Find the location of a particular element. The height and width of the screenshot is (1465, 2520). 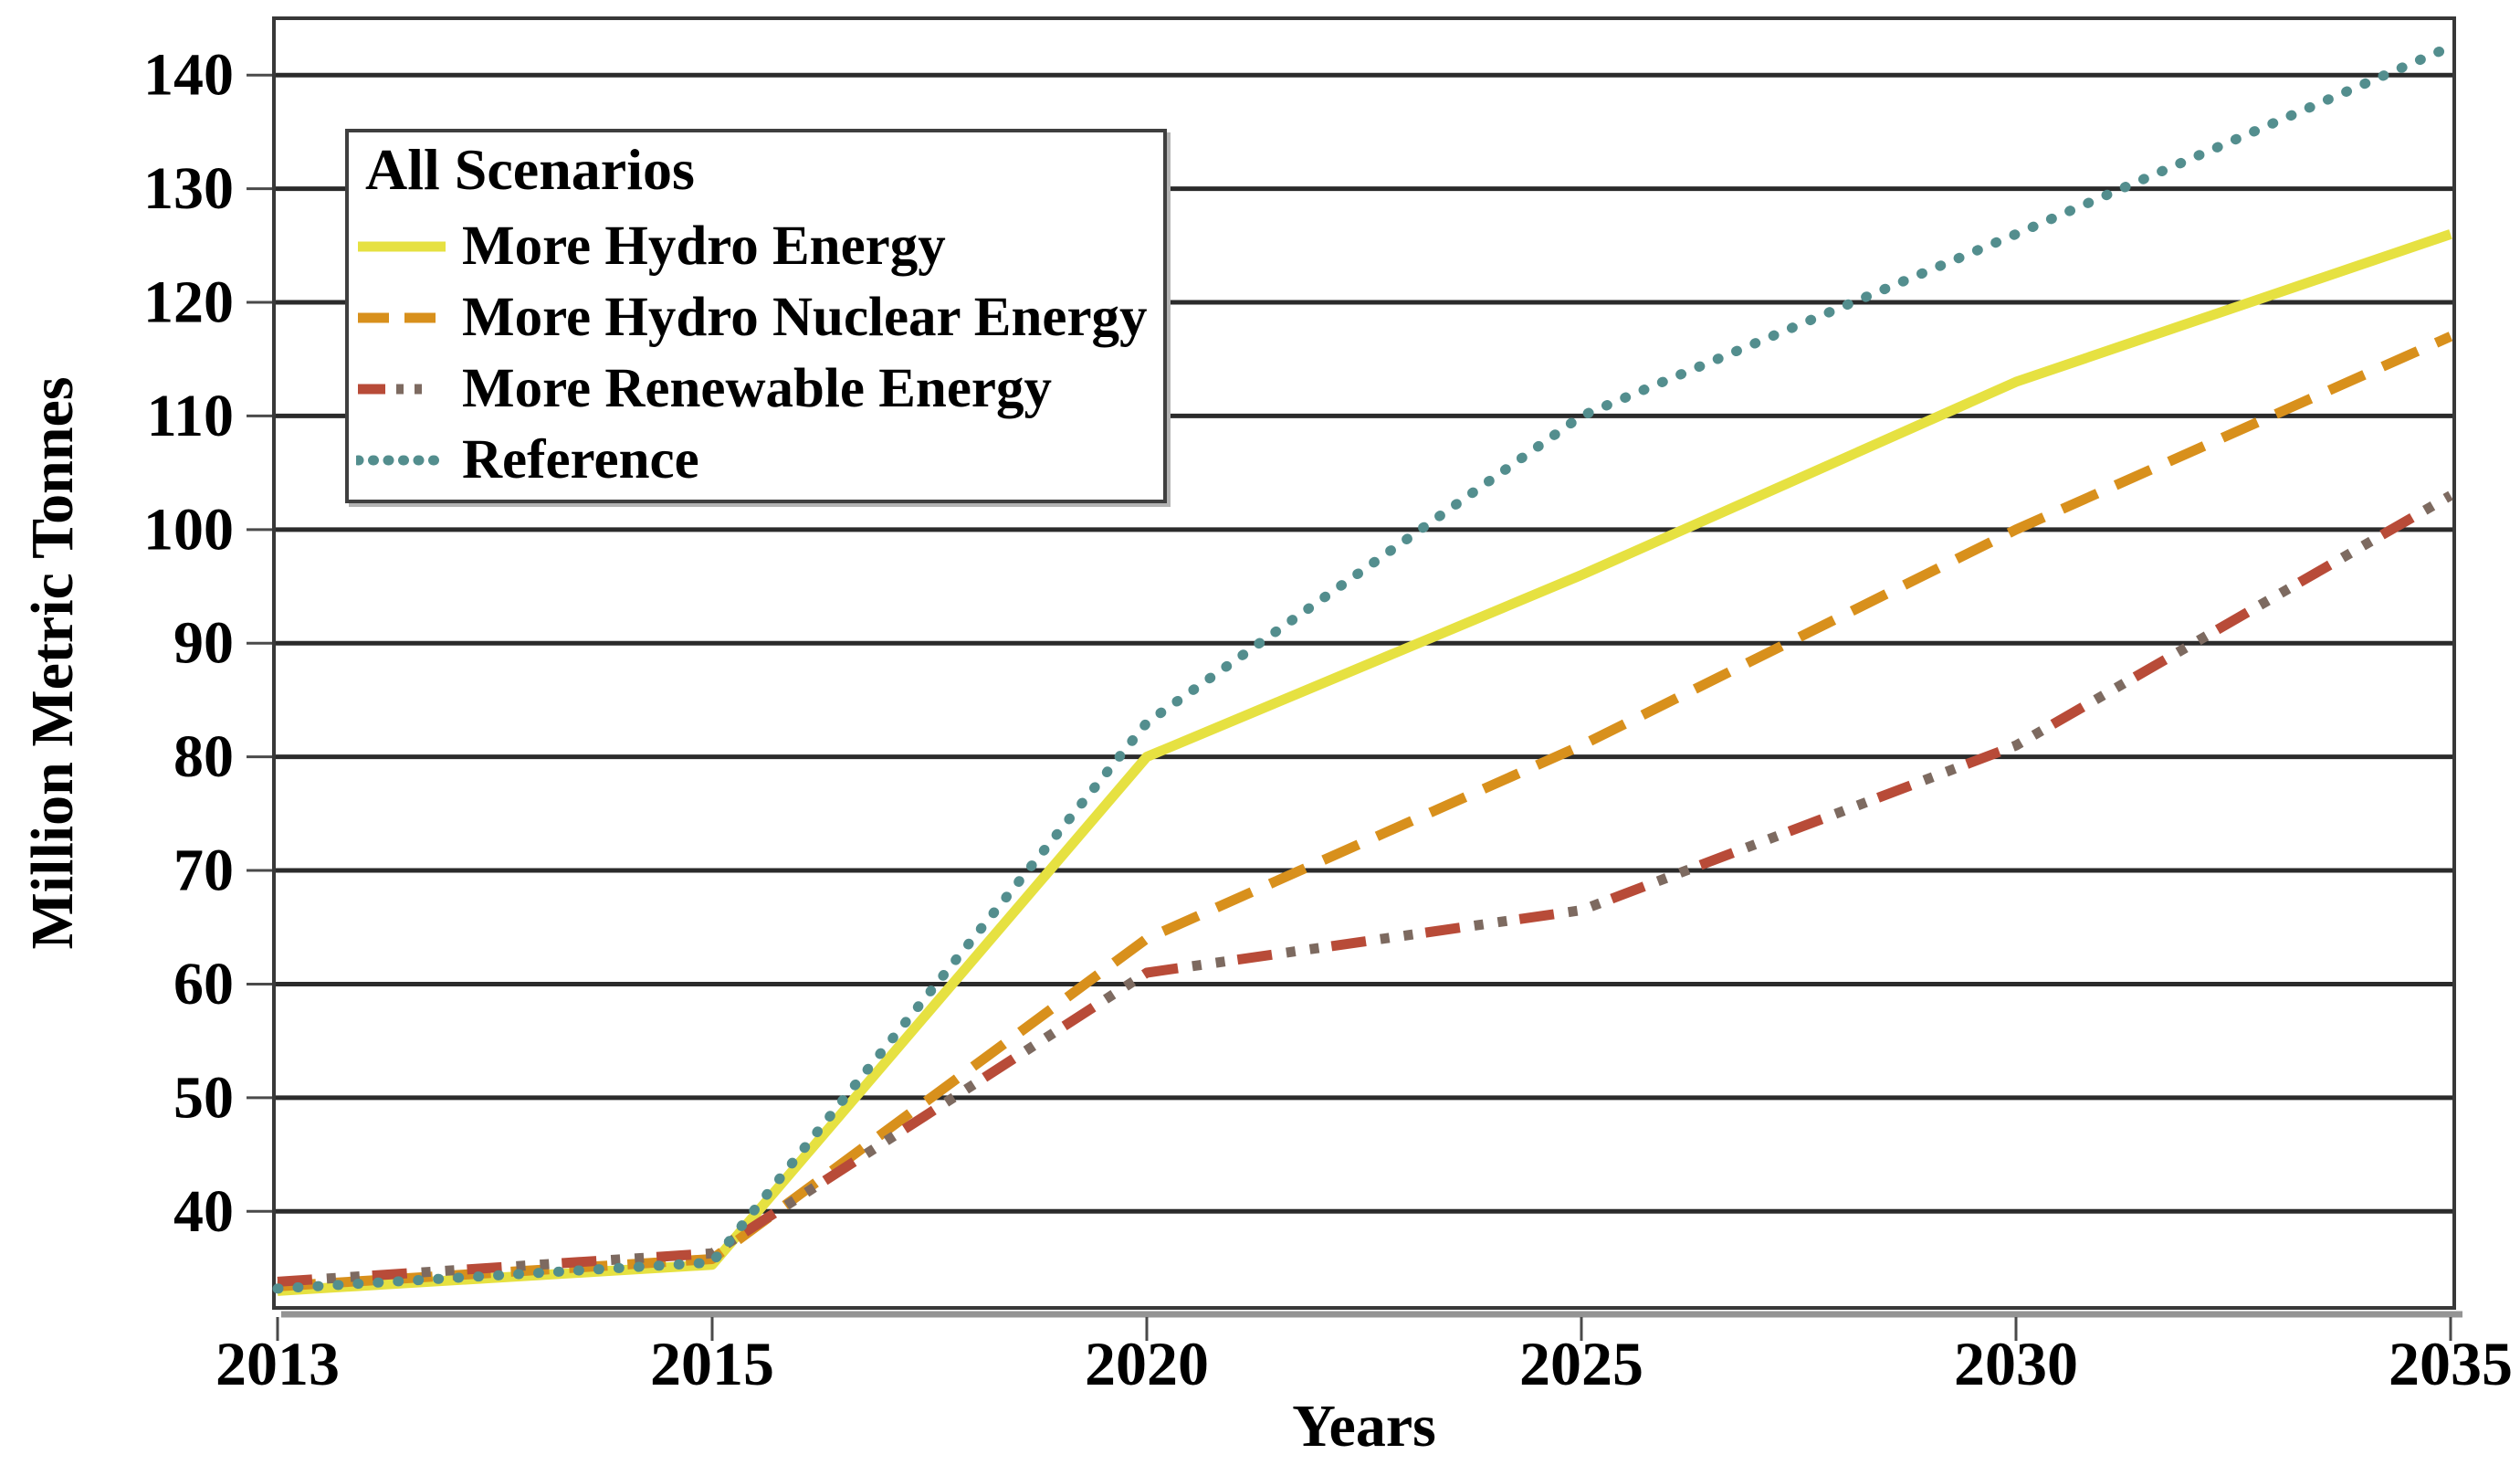

x-tick-label: 2020 is located at coordinates (1147, 1363).